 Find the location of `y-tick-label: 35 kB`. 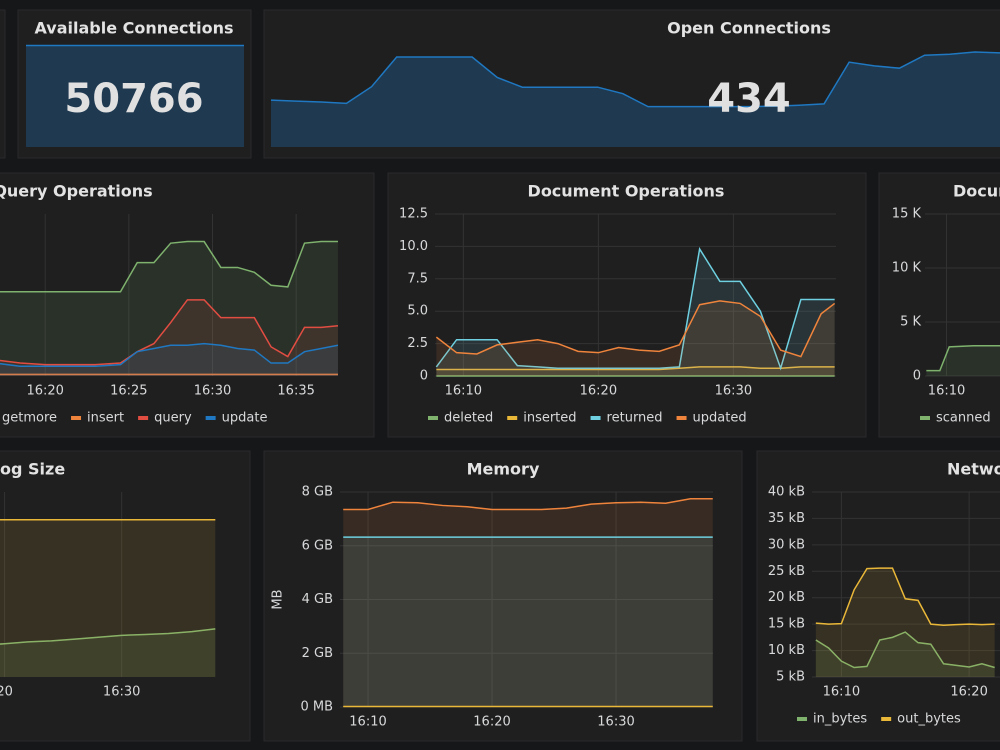

y-tick-label: 35 kB is located at coordinates (786, 518).